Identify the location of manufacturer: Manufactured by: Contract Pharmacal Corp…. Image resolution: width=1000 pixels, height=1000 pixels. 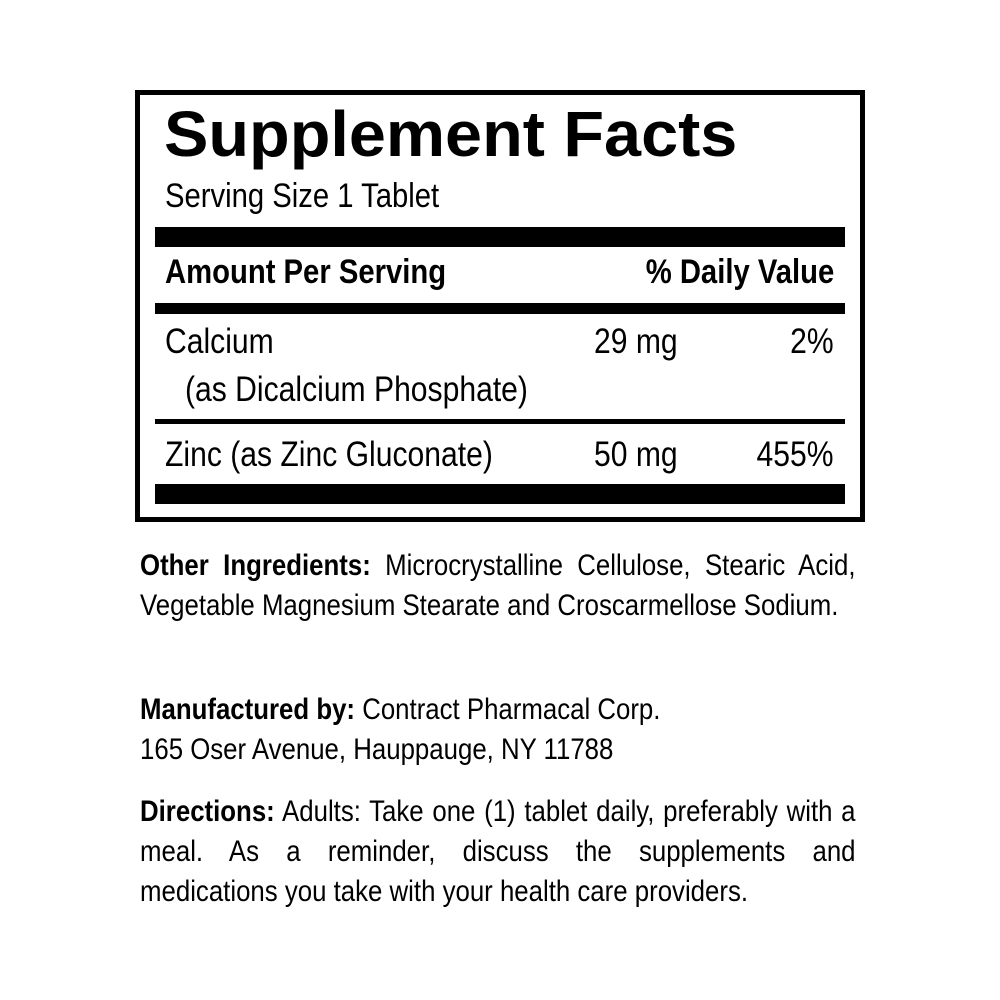
(498, 730).